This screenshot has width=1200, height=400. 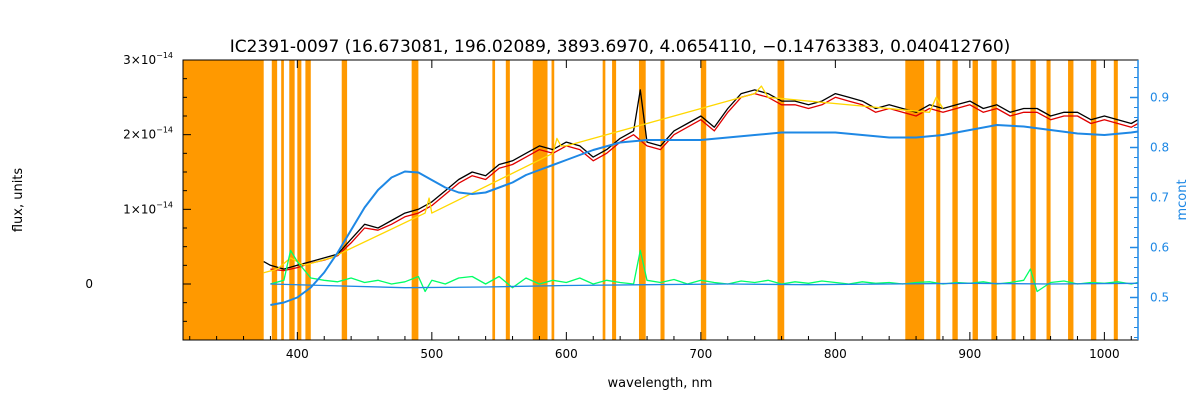 What do you see at coordinates (1159, 198) in the screenshot?
I see `mcont-tick-label: 0.7` at bounding box center [1159, 198].